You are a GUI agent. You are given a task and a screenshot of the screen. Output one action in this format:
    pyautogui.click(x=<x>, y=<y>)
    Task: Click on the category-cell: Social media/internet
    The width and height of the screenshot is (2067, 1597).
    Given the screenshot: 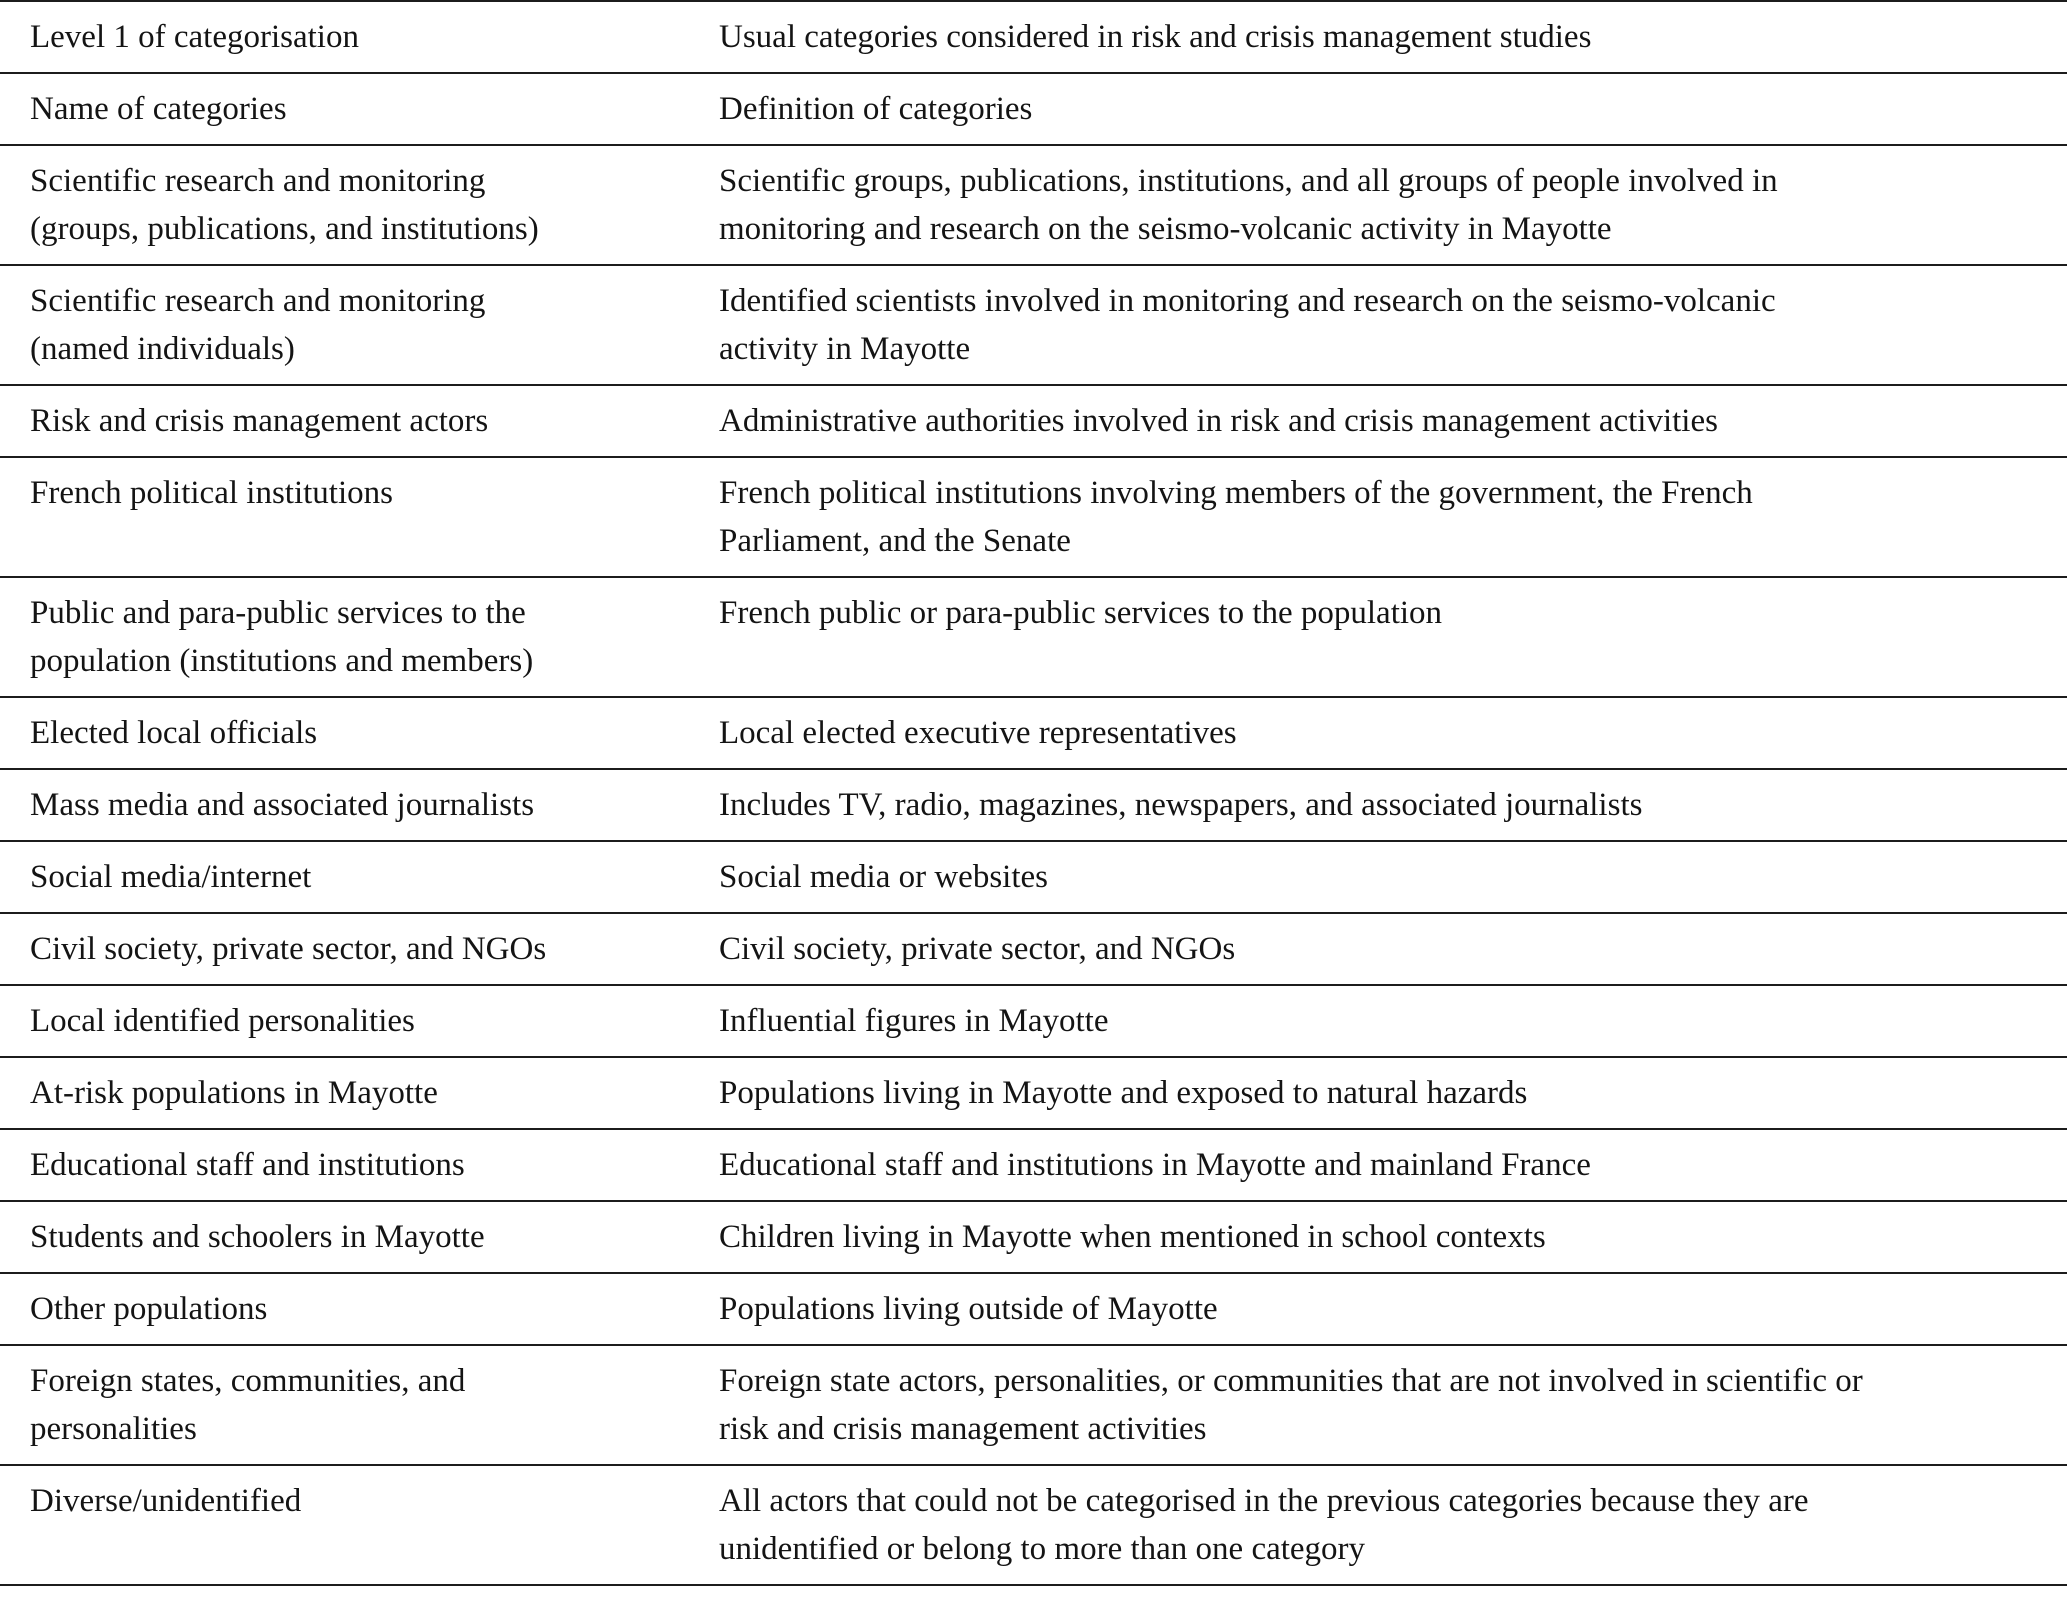 What is the action you would take?
    pyautogui.click(x=171, y=877)
    